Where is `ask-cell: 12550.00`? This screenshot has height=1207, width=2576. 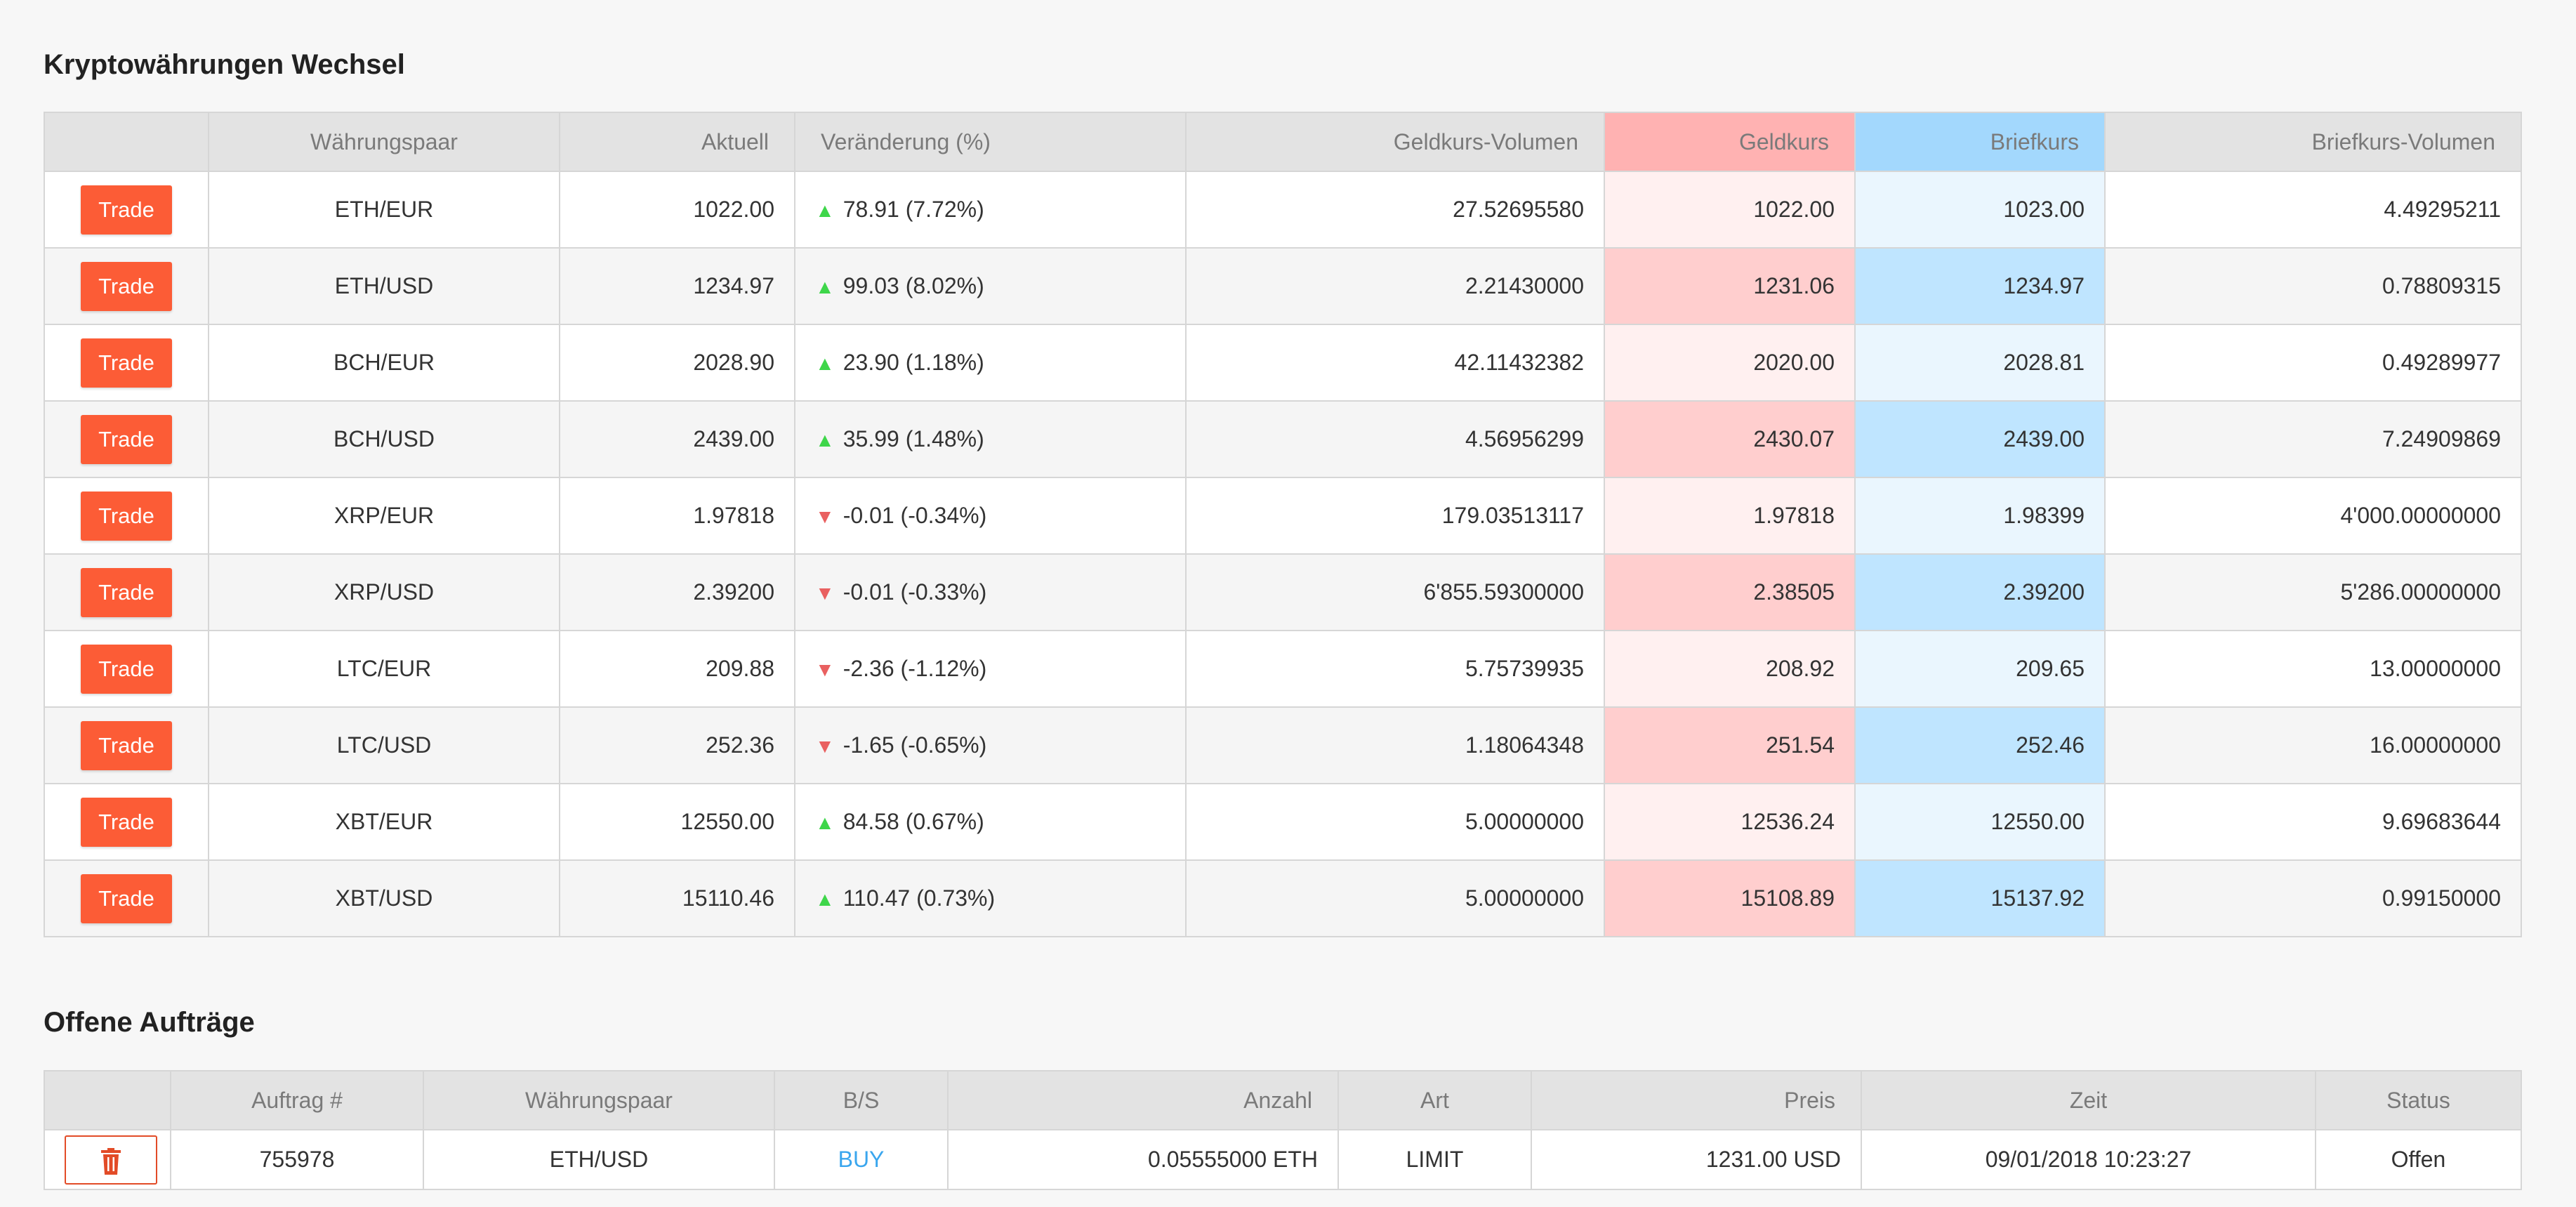 ask-cell: 12550.00 is located at coordinates (1980, 822).